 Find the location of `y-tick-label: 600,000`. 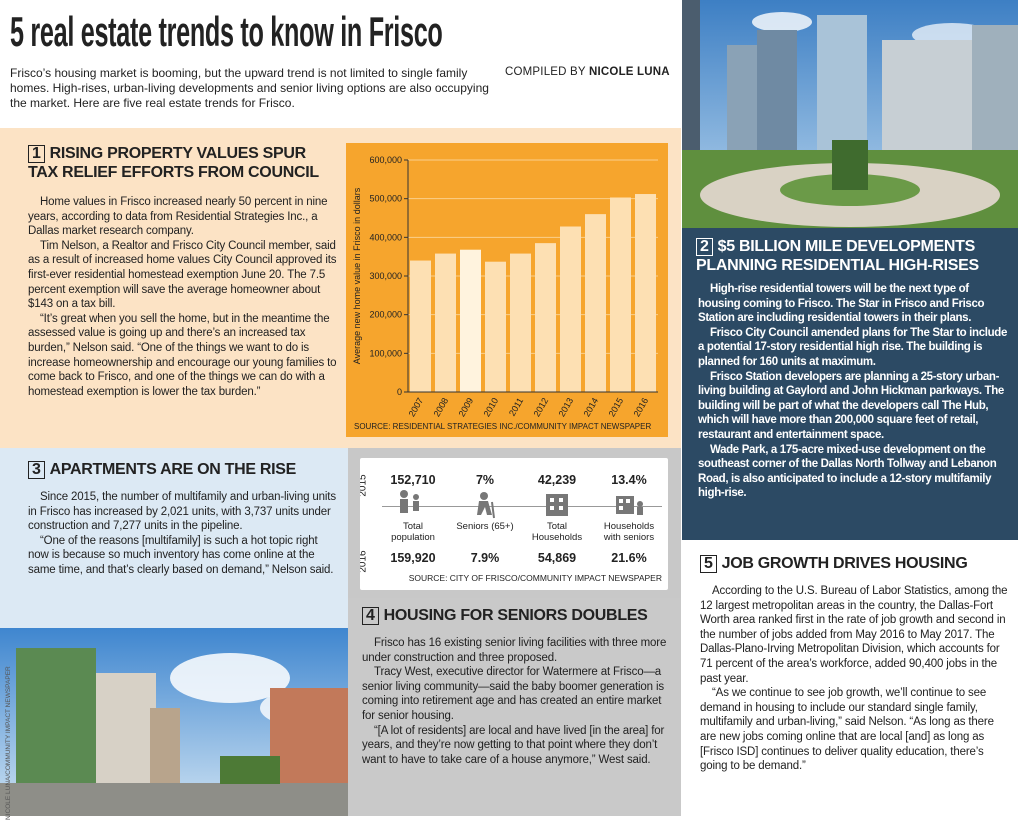

y-tick-label: 600,000 is located at coordinates (385, 160).